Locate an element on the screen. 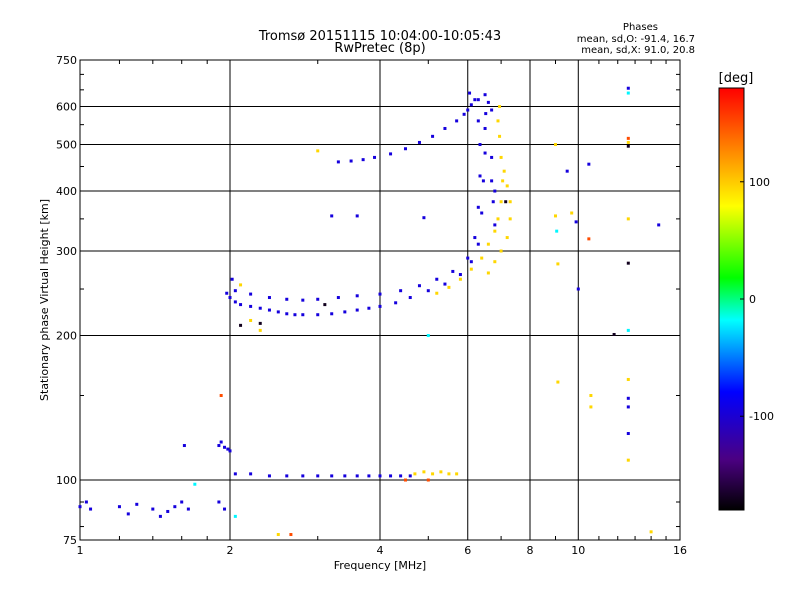 The image size is (800, 600). y-tick-label: 400 is located at coordinates (66, 191).